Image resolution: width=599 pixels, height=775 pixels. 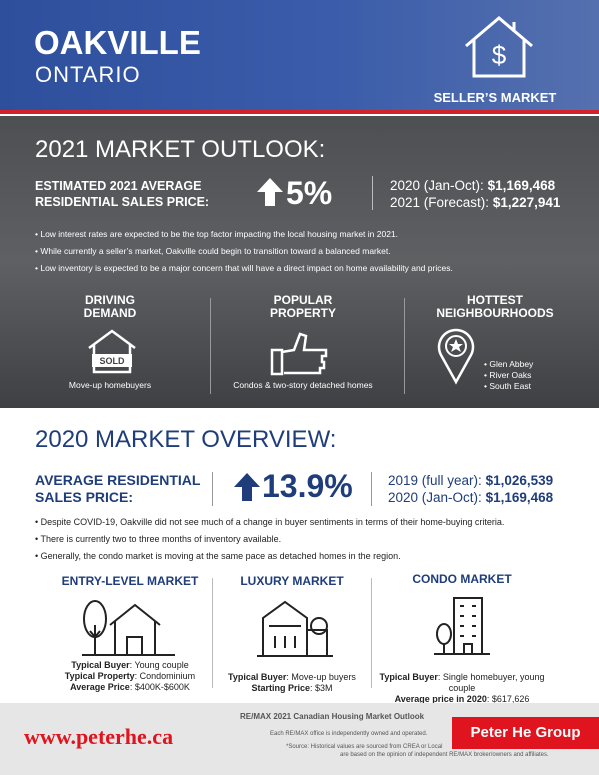 I want to click on column-caption: Move-up homebuyers, so click(x=110, y=385).